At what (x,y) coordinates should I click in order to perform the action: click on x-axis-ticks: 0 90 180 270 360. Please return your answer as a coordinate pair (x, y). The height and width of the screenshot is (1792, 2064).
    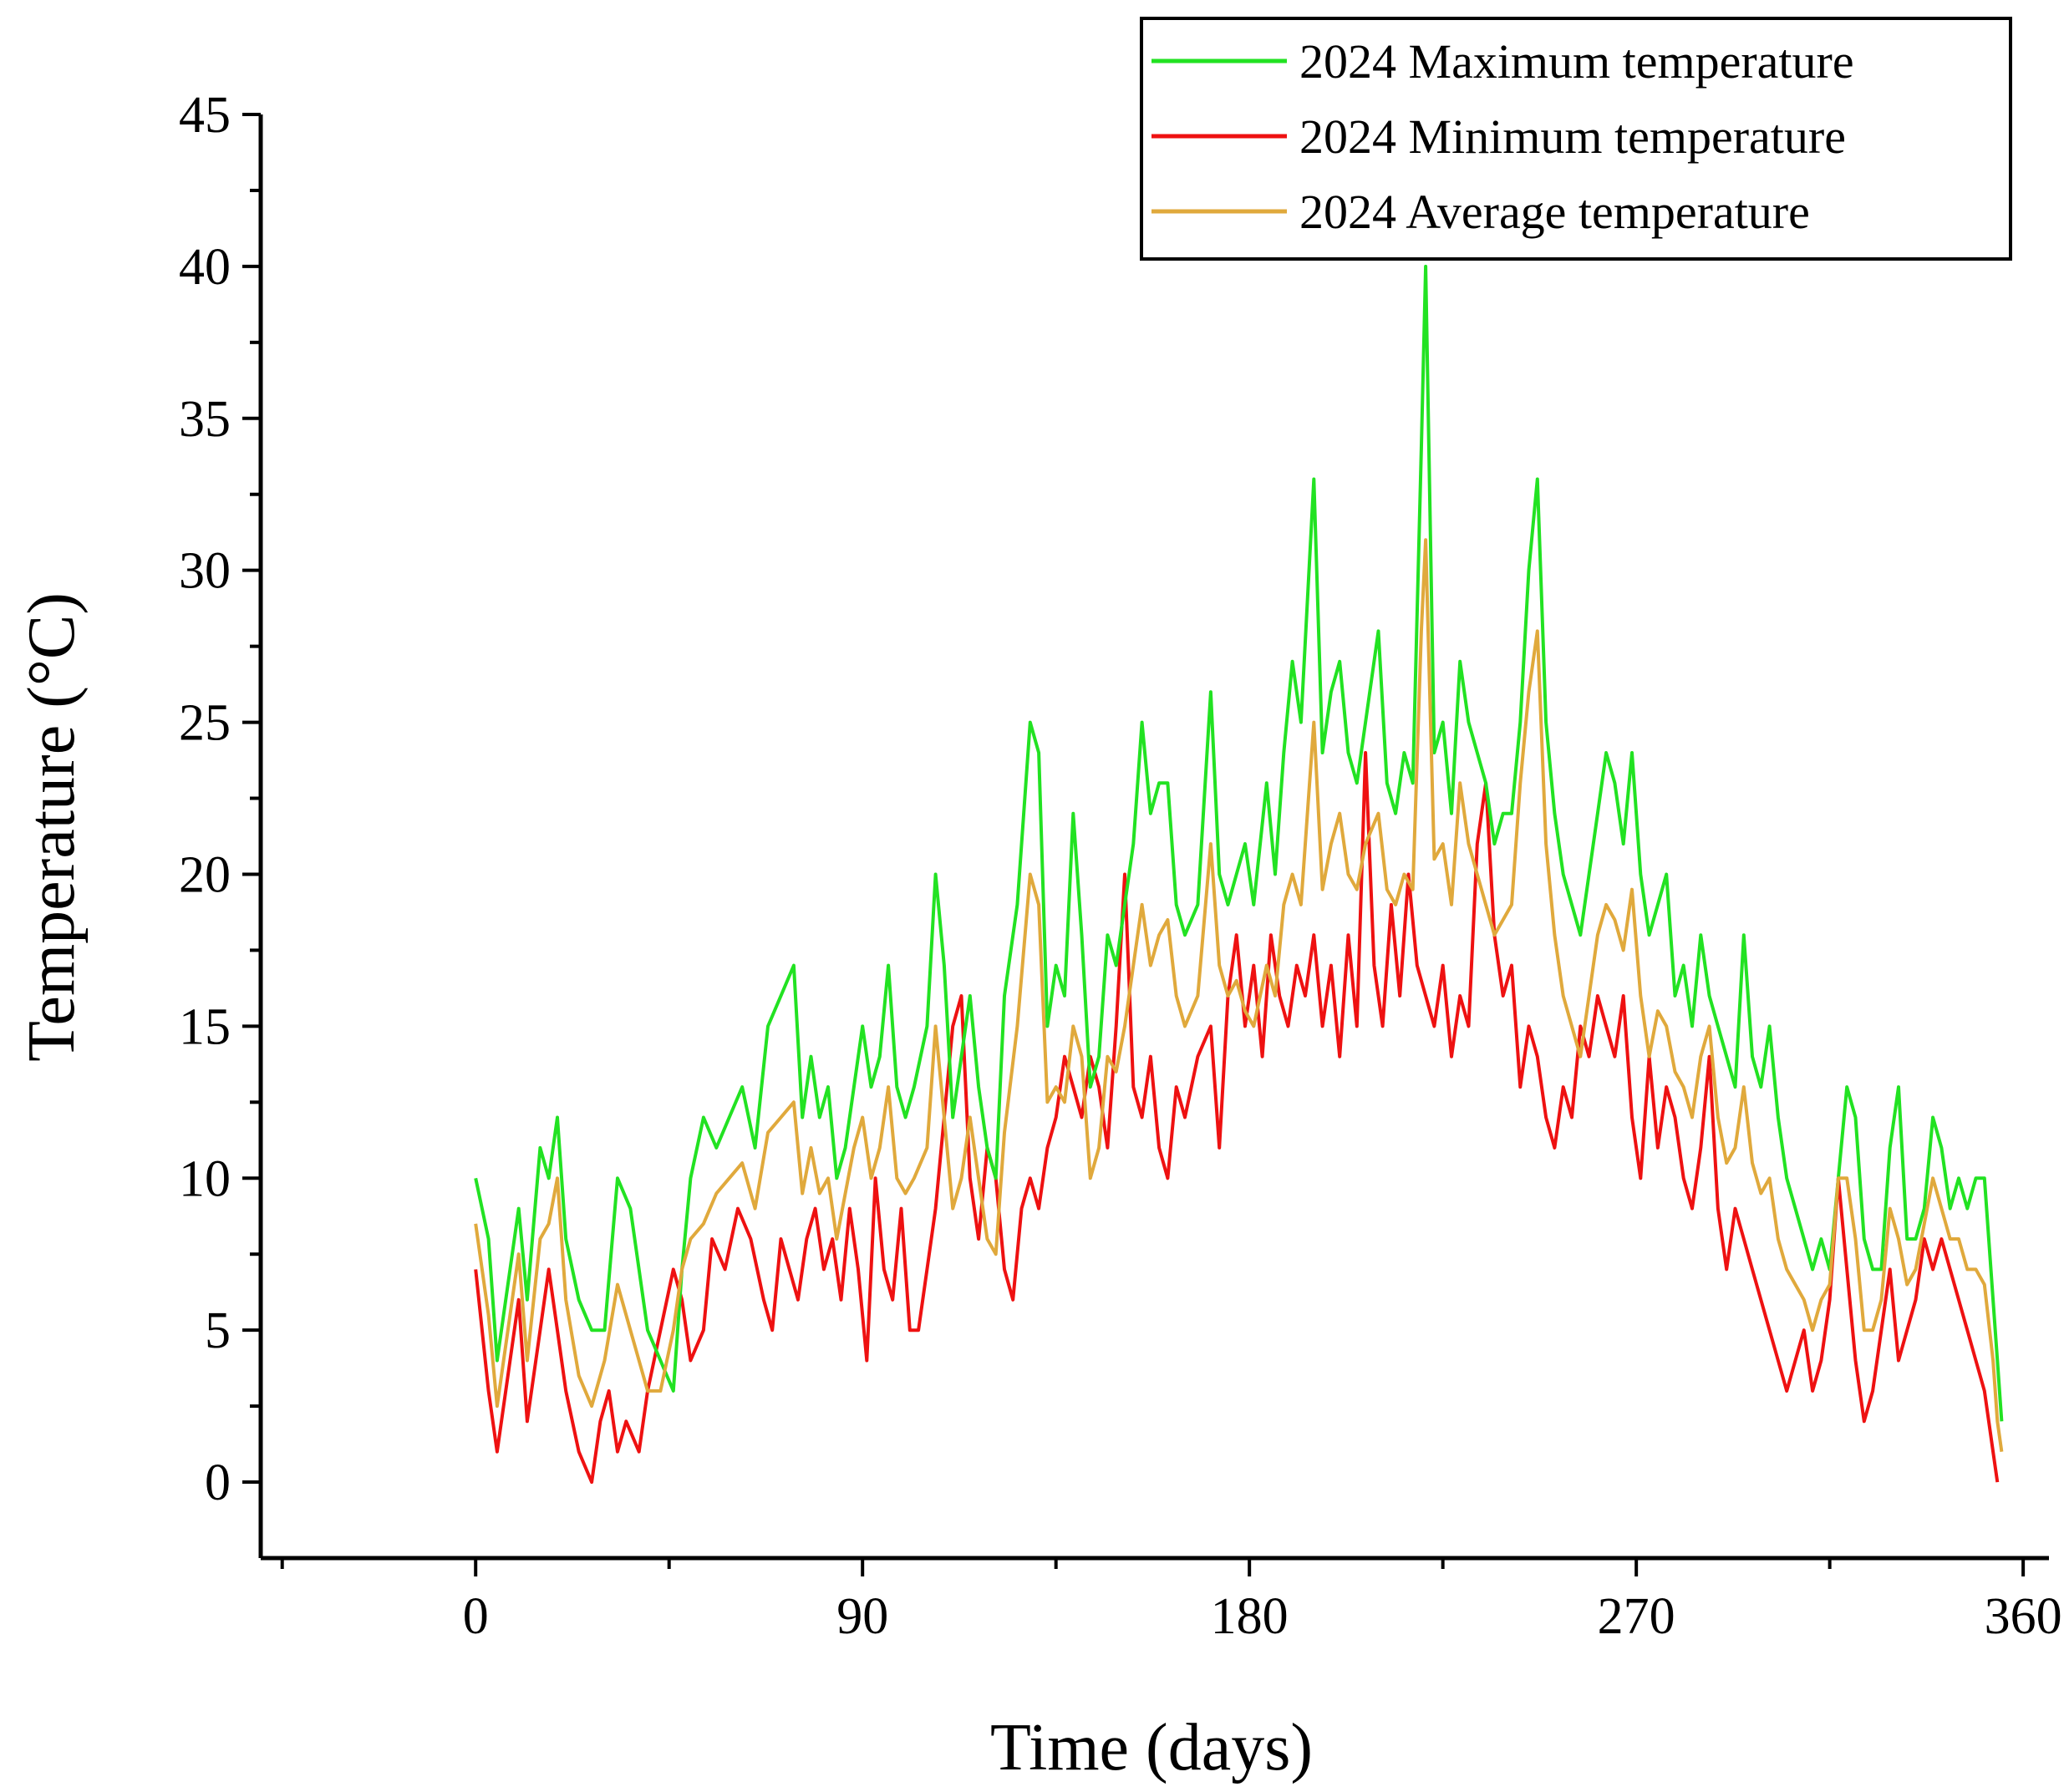
    Looking at the image, I should click on (1171, 1601).